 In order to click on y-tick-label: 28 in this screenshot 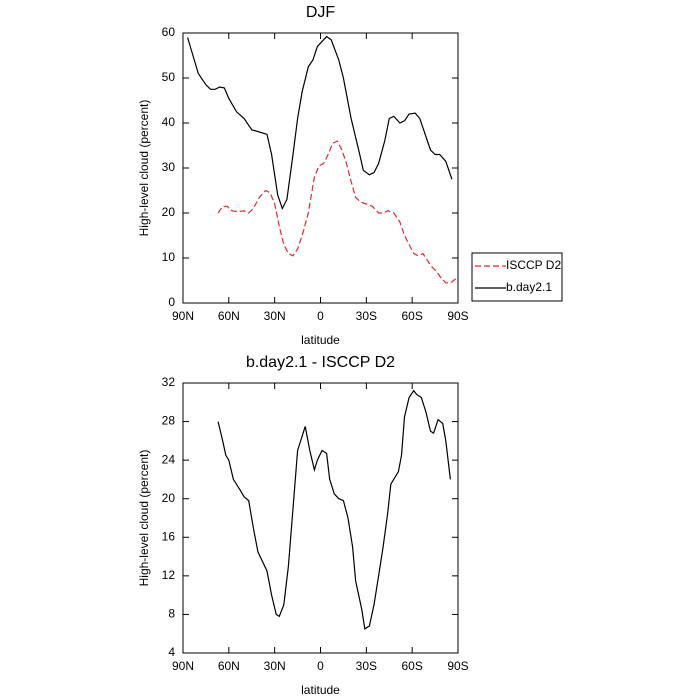, I will do `click(169, 421)`.